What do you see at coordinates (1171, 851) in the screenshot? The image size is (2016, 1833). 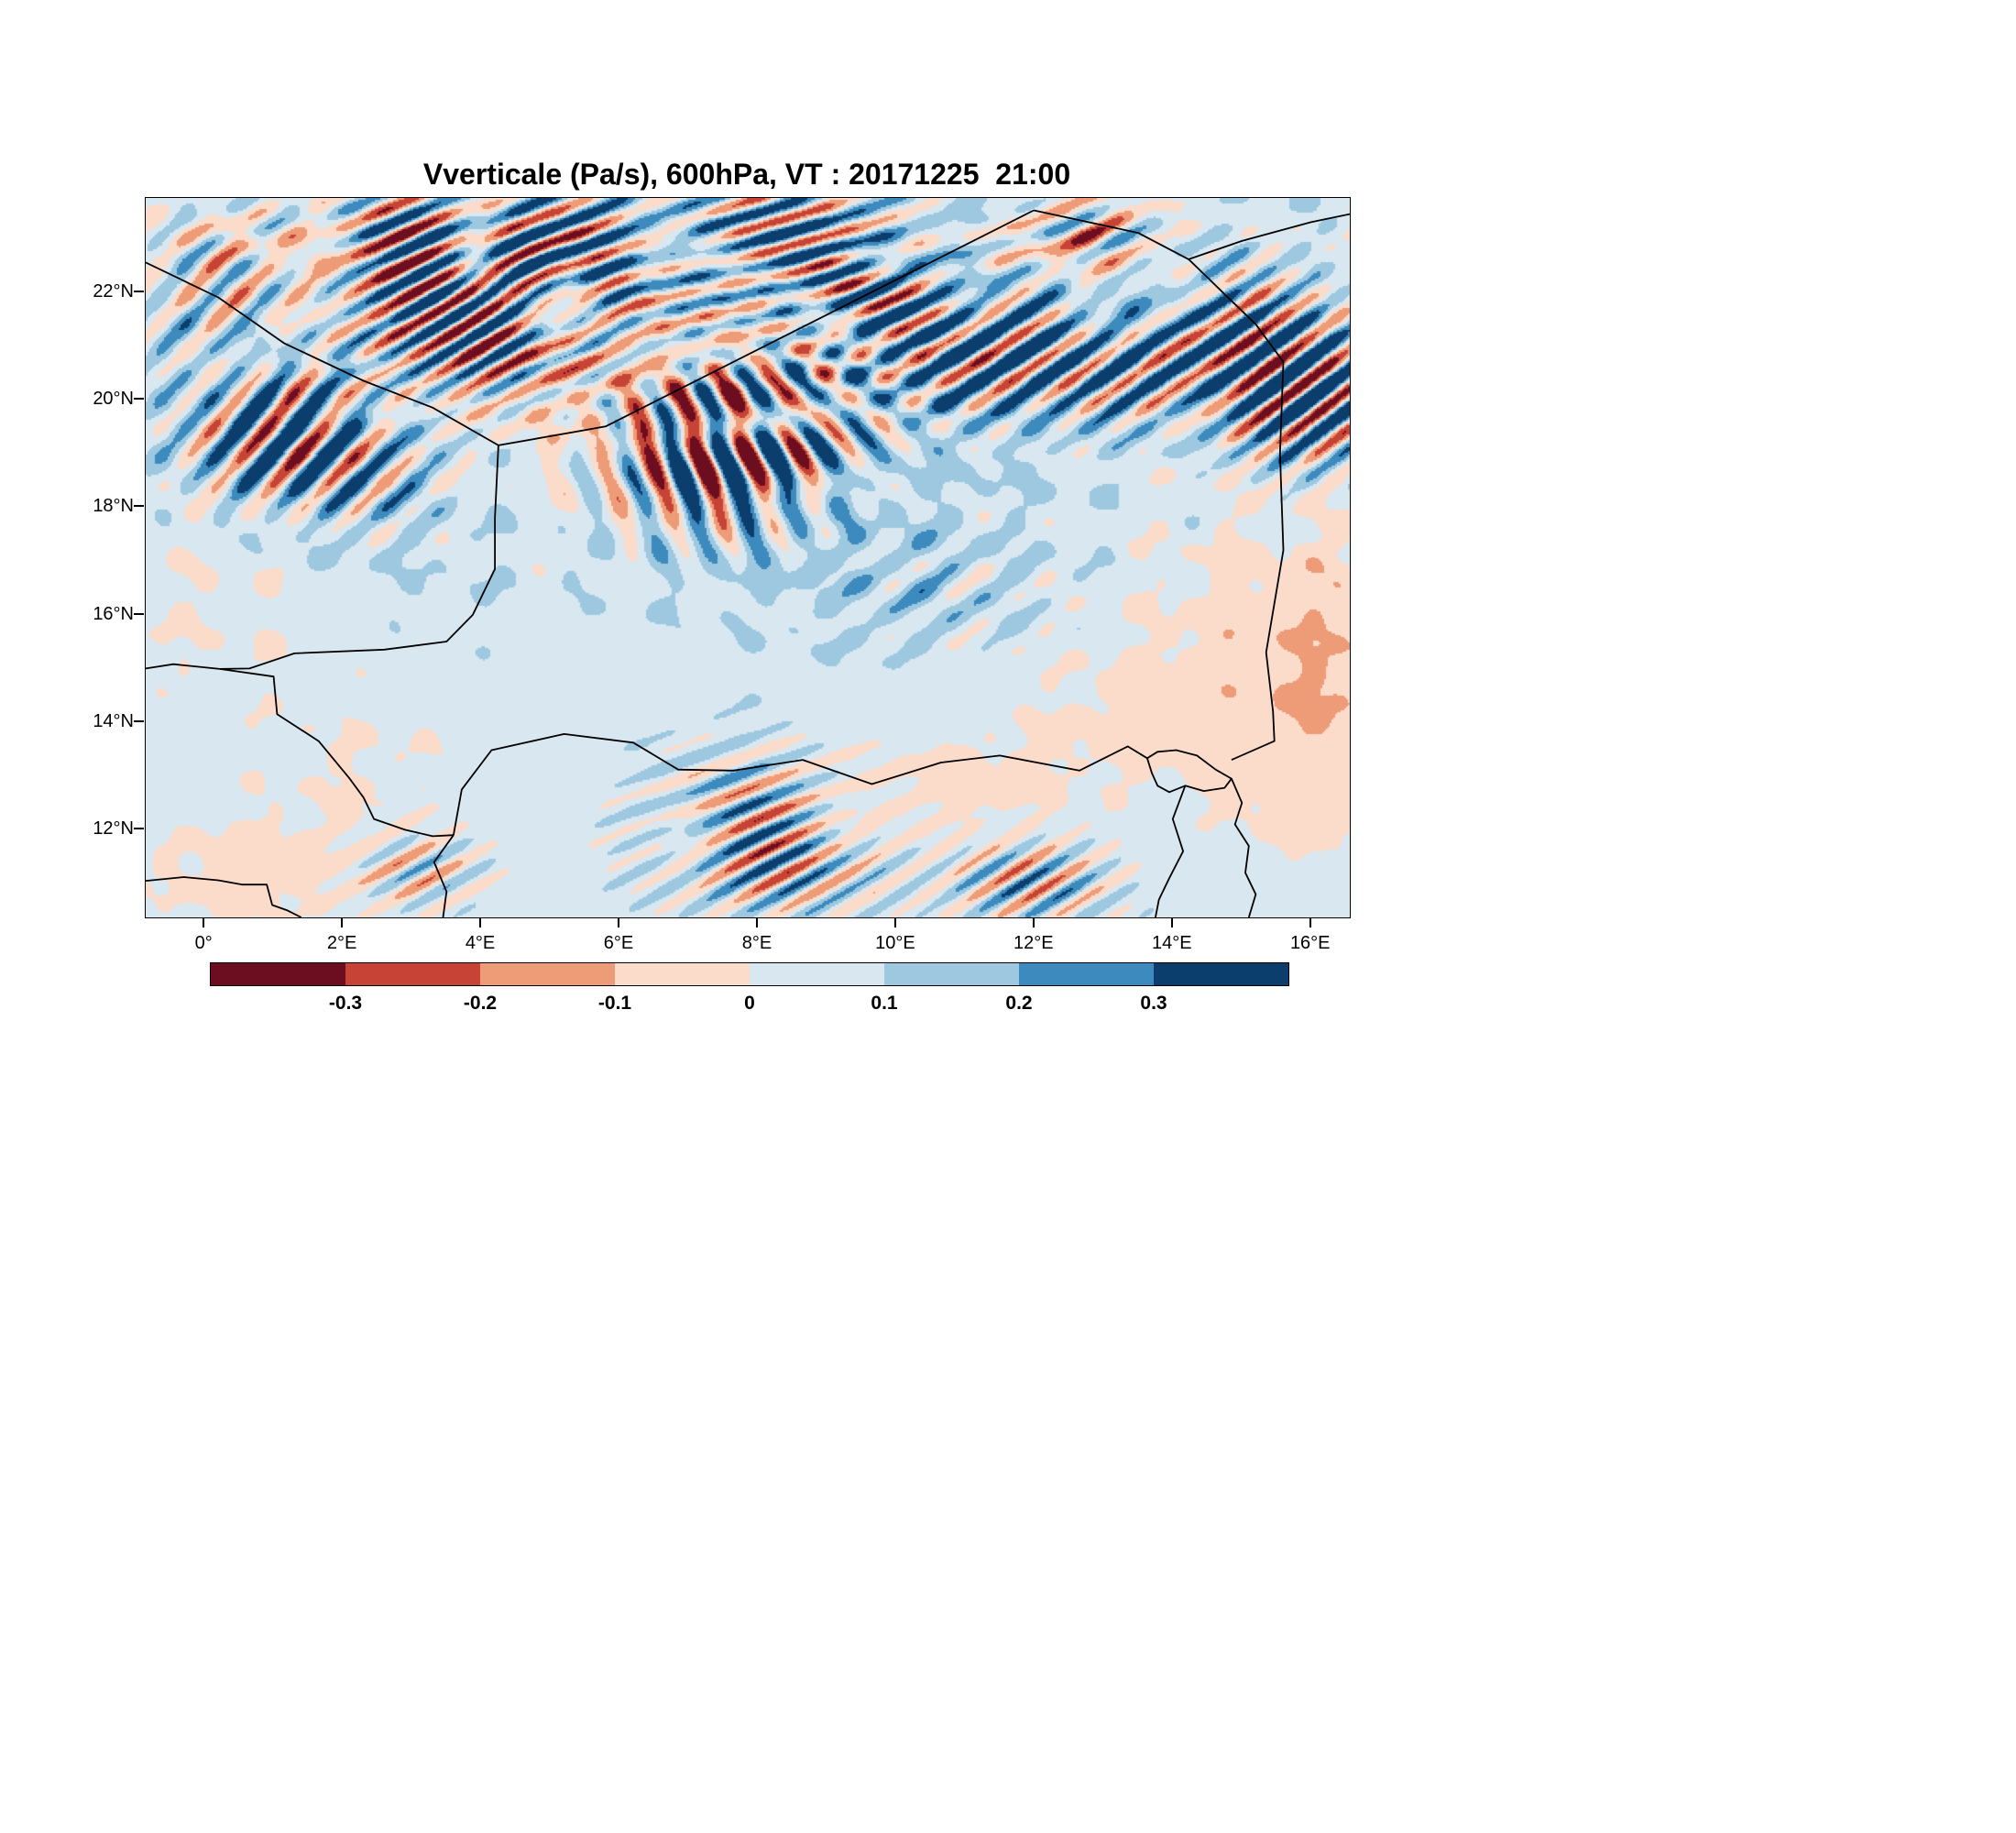 I see `border-cameroon-nigeria` at bounding box center [1171, 851].